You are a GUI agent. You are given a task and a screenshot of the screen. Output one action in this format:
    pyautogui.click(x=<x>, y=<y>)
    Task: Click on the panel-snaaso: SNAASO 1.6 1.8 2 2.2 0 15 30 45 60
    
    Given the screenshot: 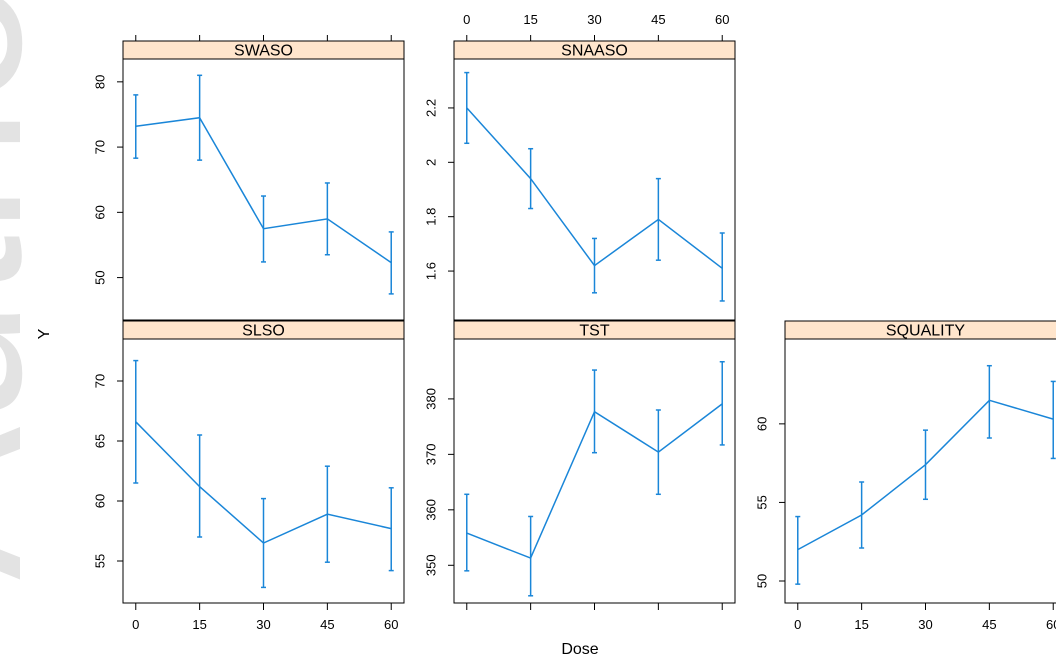 What is the action you would take?
    pyautogui.click(x=580, y=166)
    